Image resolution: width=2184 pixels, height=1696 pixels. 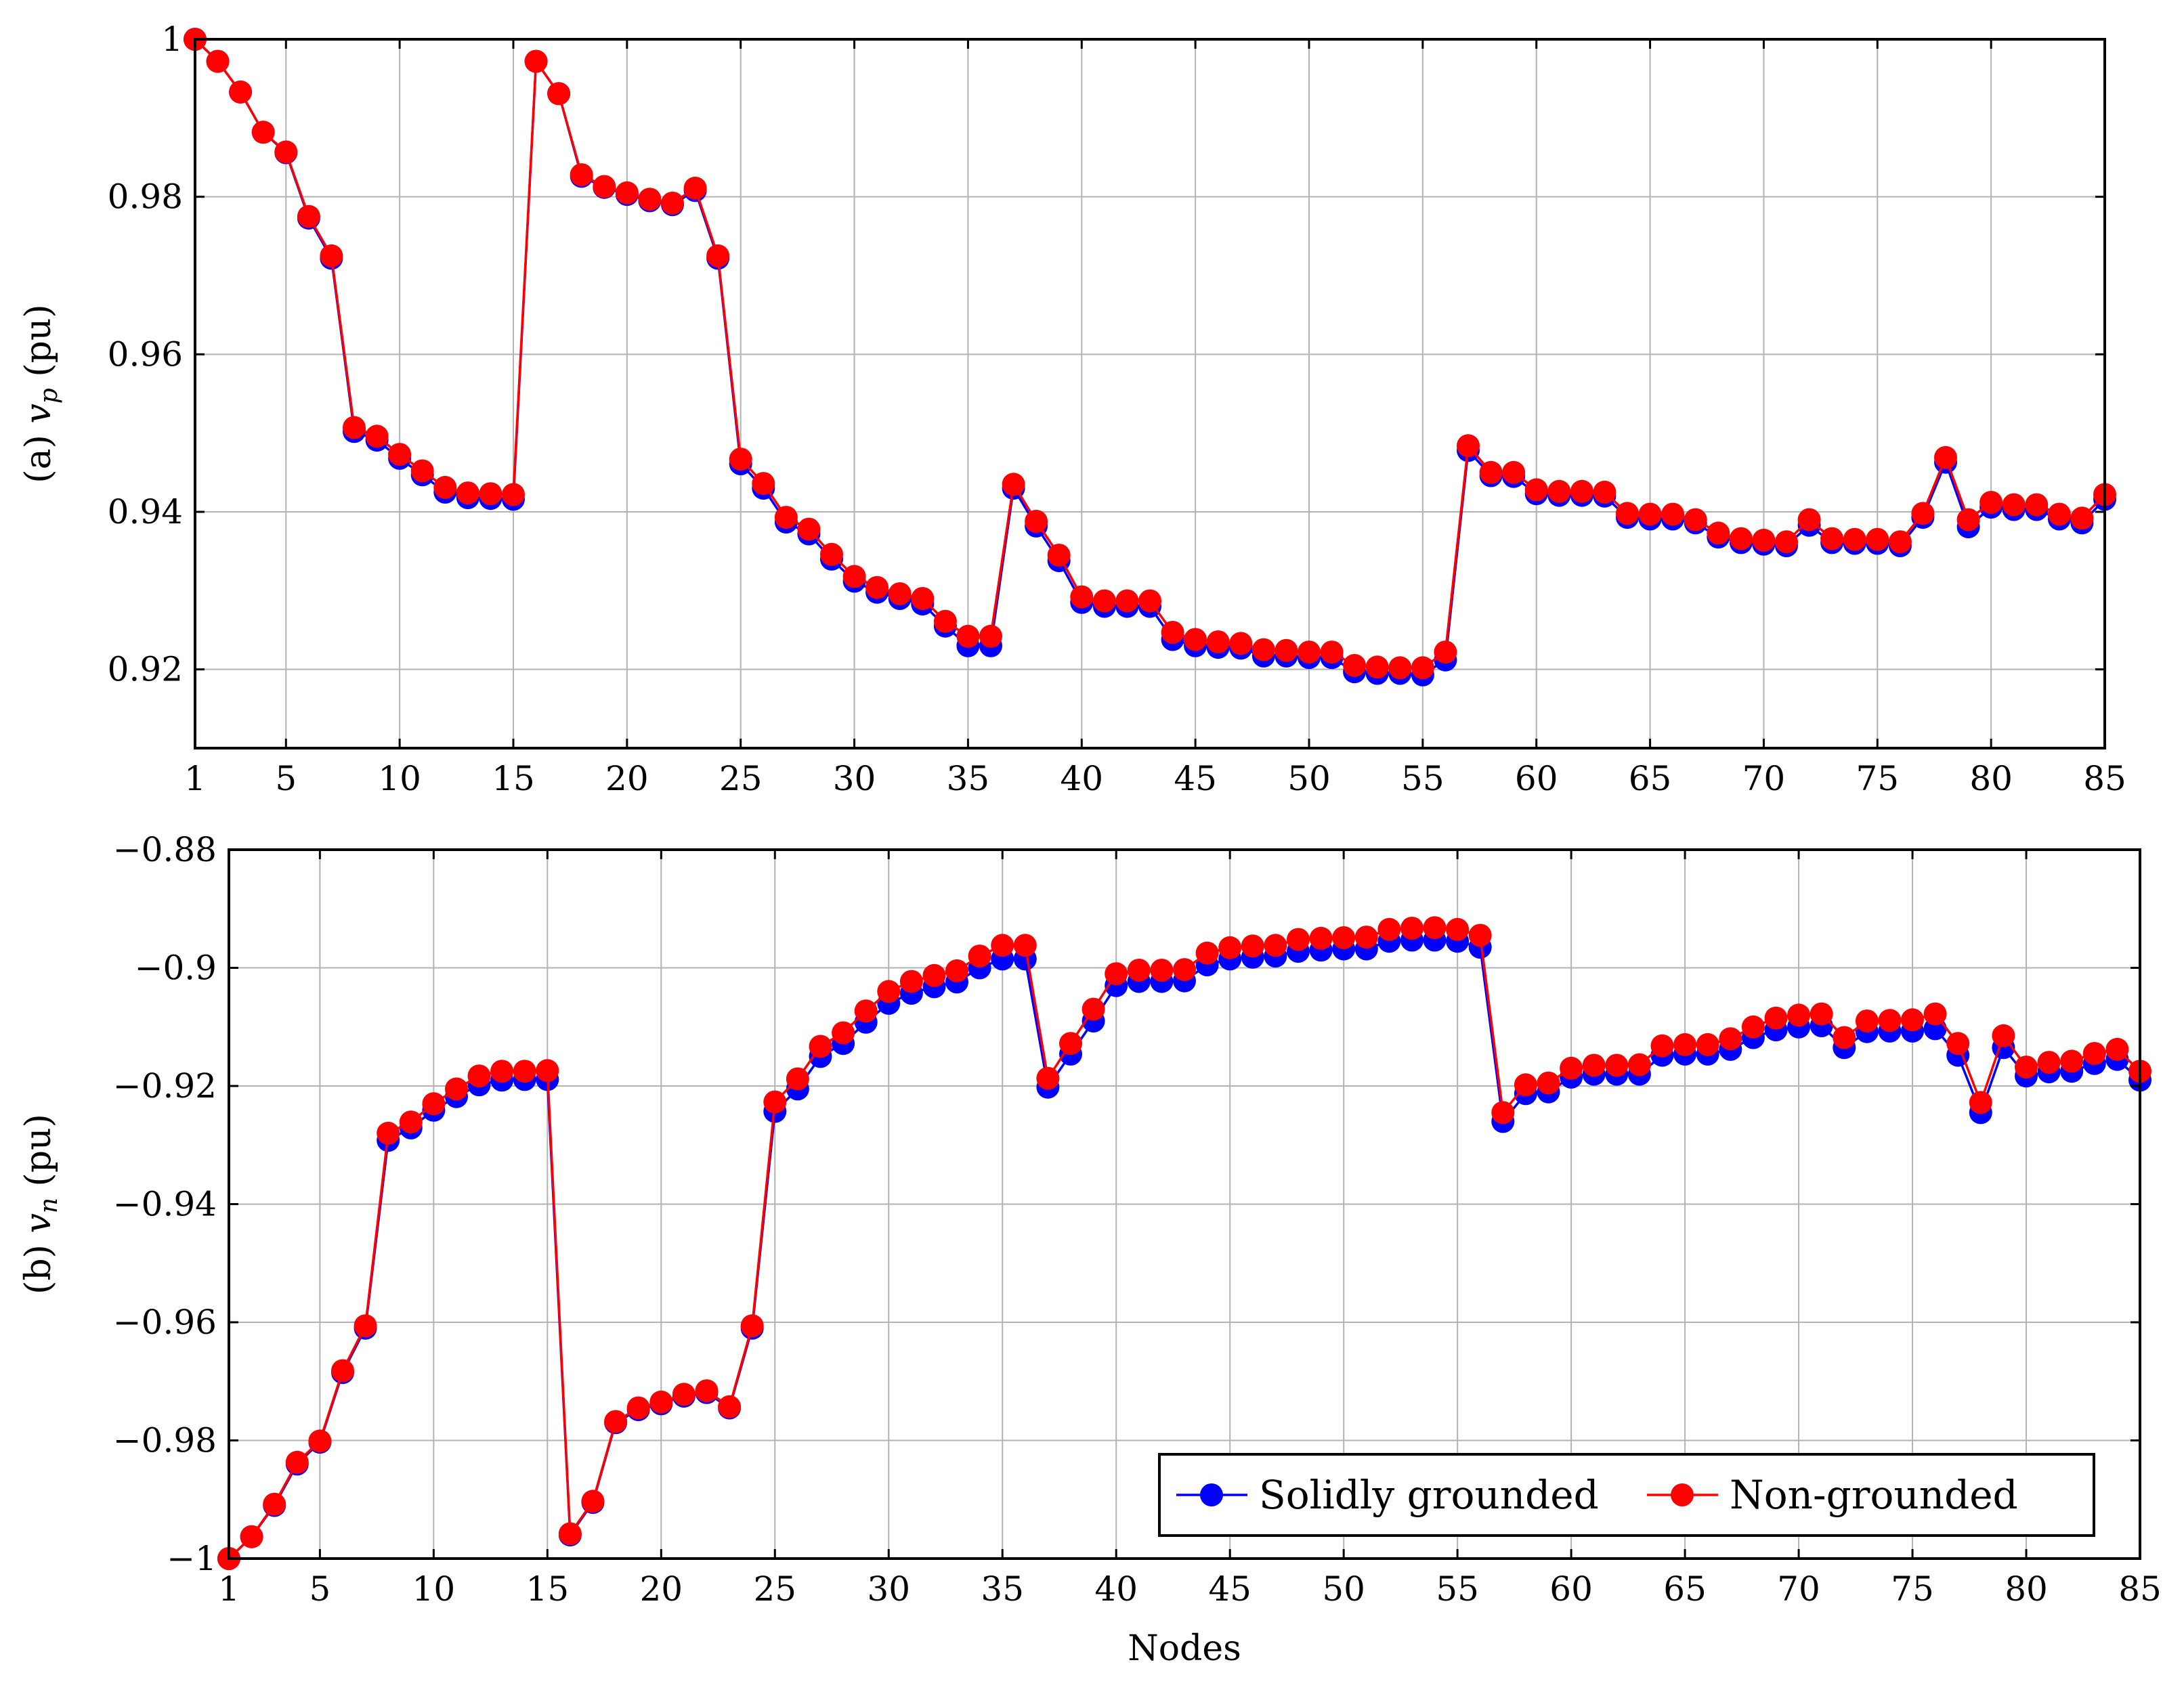 I want to click on y-tick-label: 0.96, so click(x=146, y=354).